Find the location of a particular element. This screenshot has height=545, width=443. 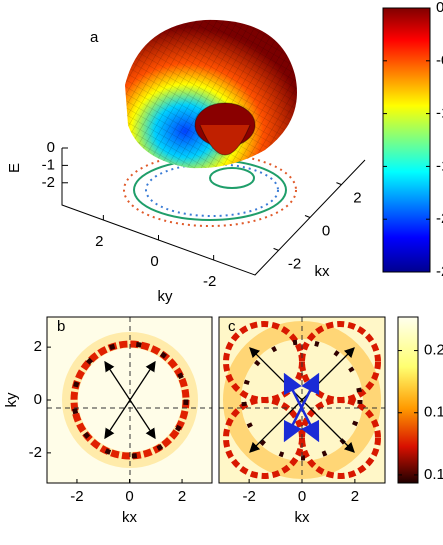

colorbar-tick-label: 0.15 is located at coordinates (433, 412).